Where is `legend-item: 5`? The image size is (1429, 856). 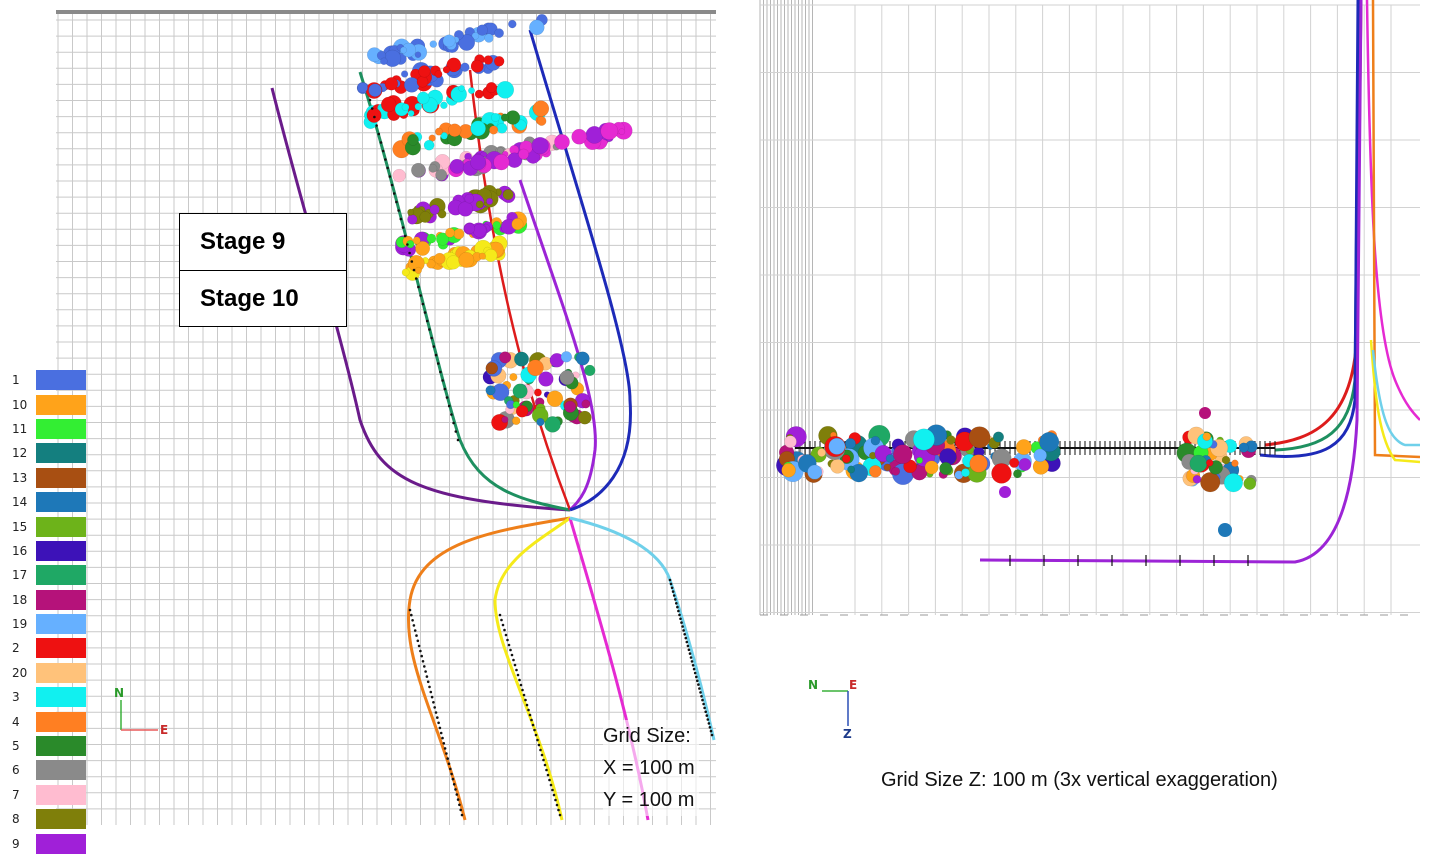
legend-item: 5 is located at coordinates (51, 746).